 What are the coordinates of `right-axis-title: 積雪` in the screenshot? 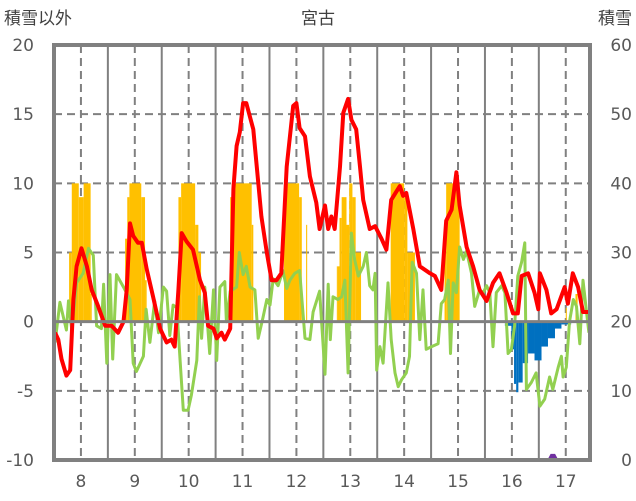 It's located at (615, 19).